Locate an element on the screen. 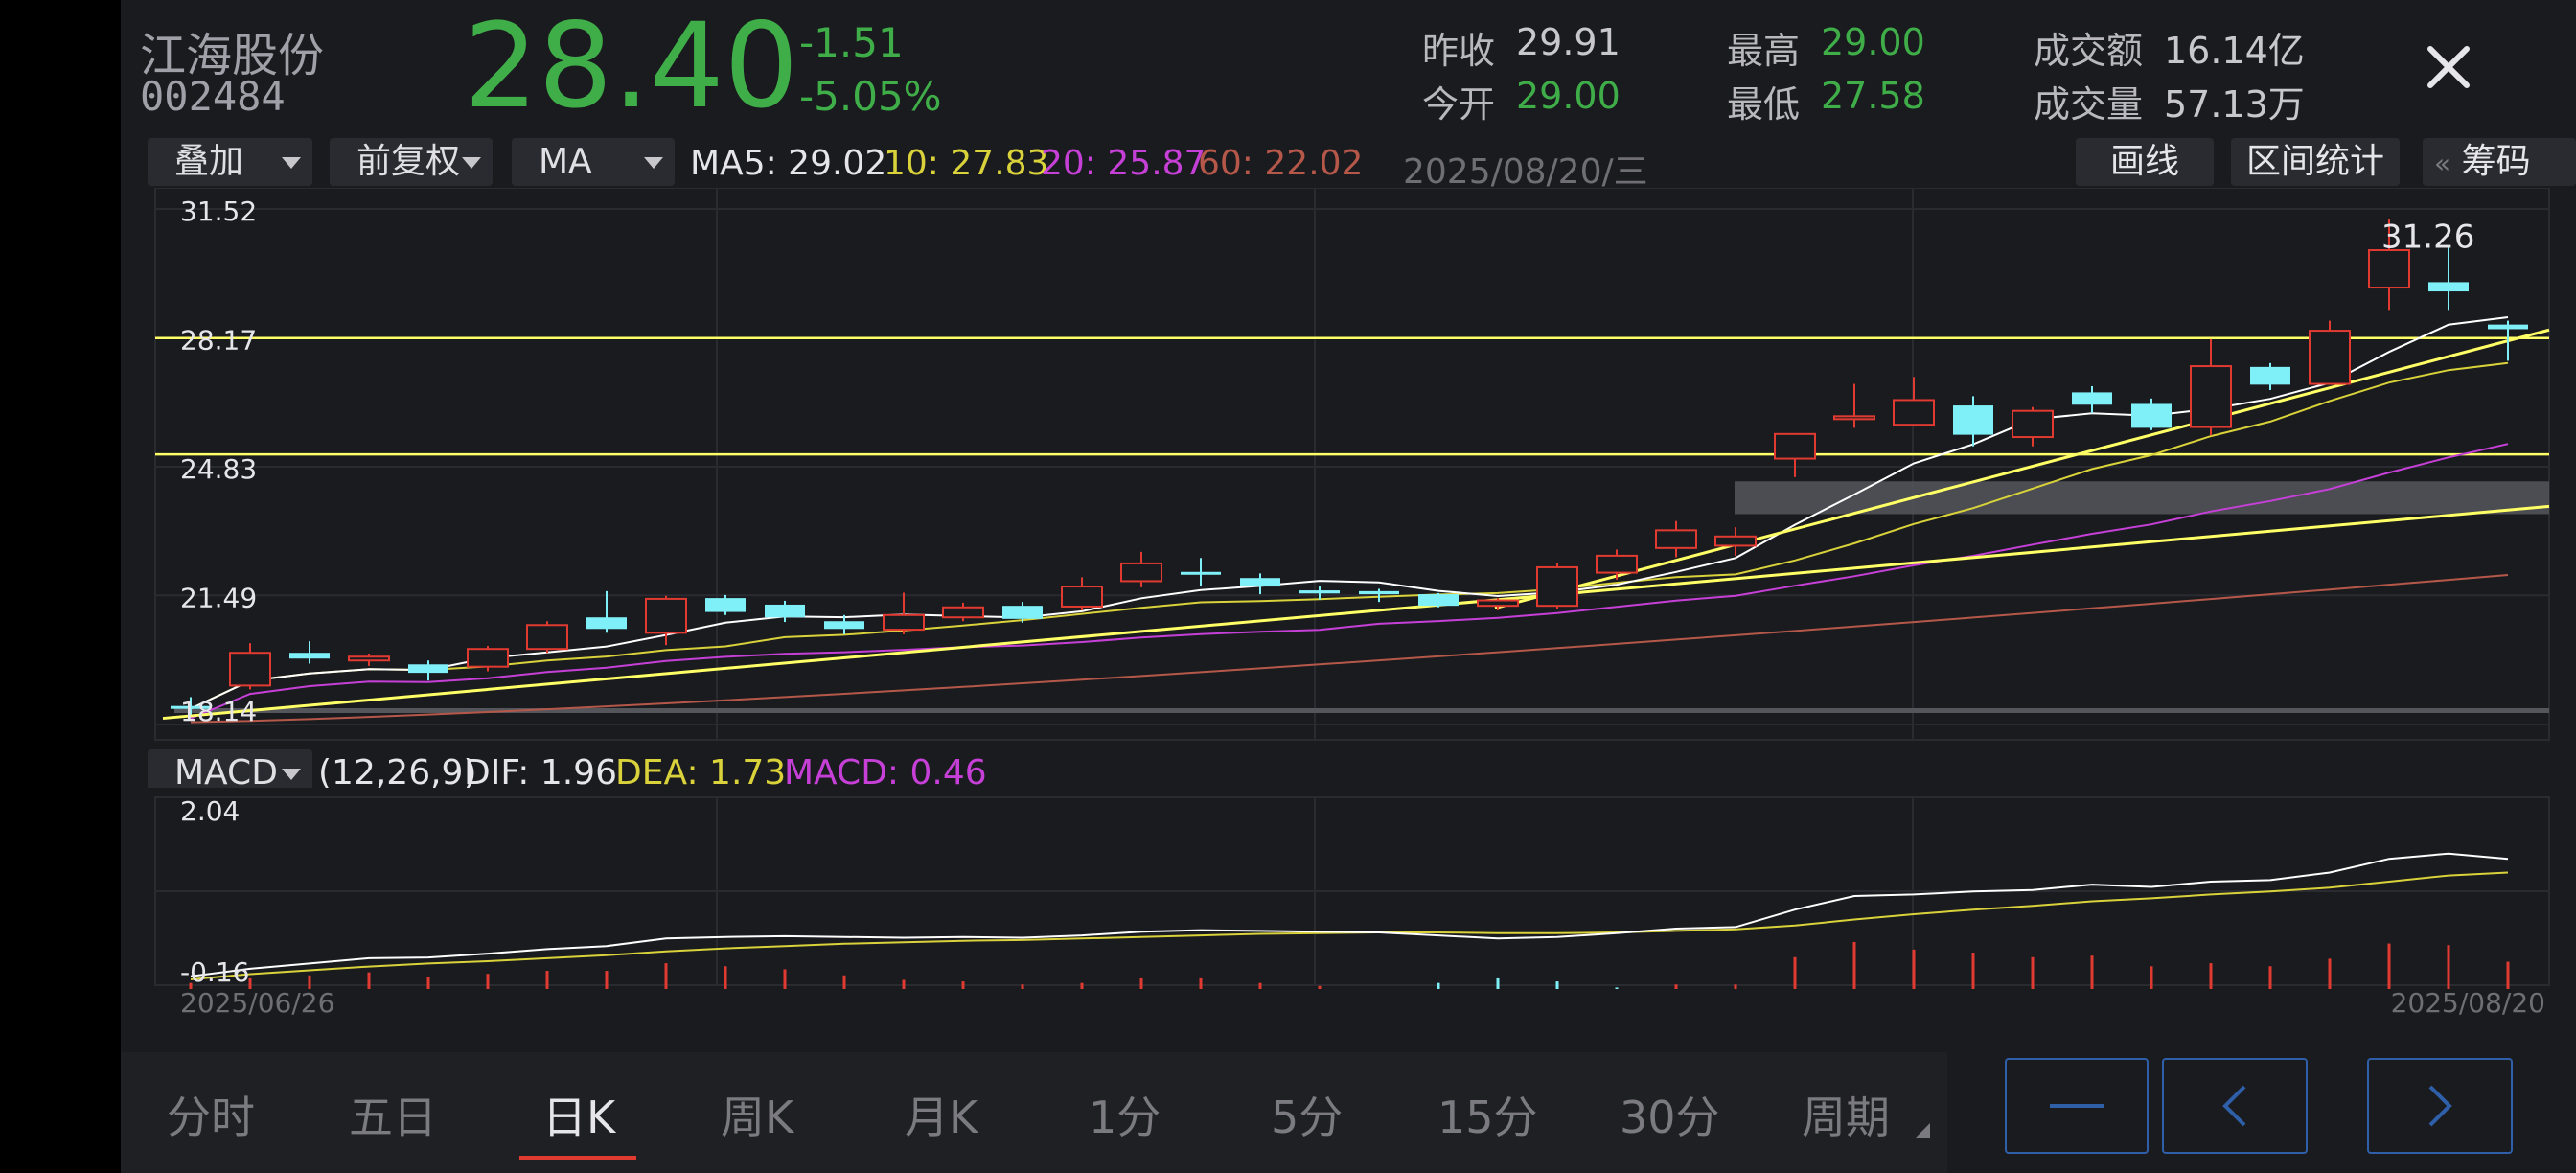 This screenshot has width=2576, height=1173. support-zone is located at coordinates (2142, 498).